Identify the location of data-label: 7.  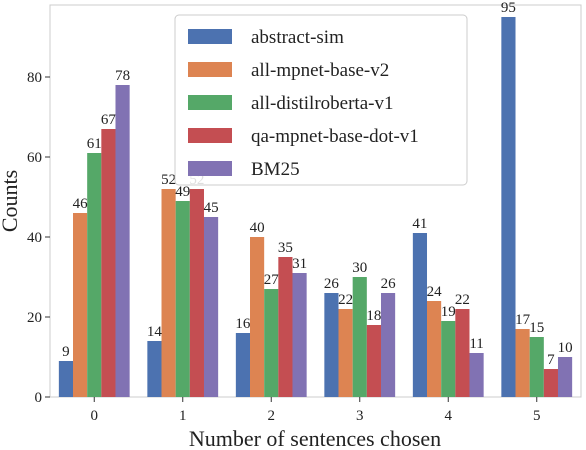
(551, 360).